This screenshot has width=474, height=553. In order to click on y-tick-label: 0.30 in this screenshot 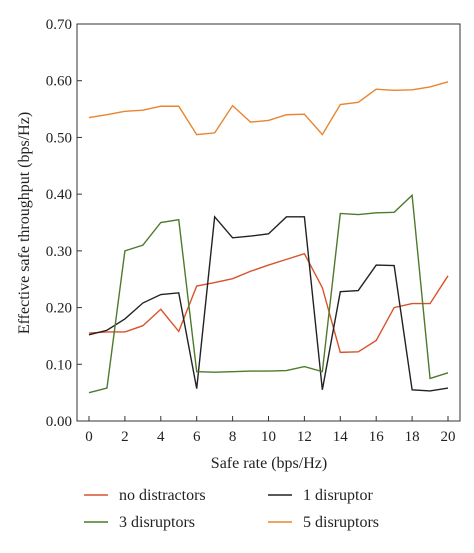, I will do `click(59, 252)`.